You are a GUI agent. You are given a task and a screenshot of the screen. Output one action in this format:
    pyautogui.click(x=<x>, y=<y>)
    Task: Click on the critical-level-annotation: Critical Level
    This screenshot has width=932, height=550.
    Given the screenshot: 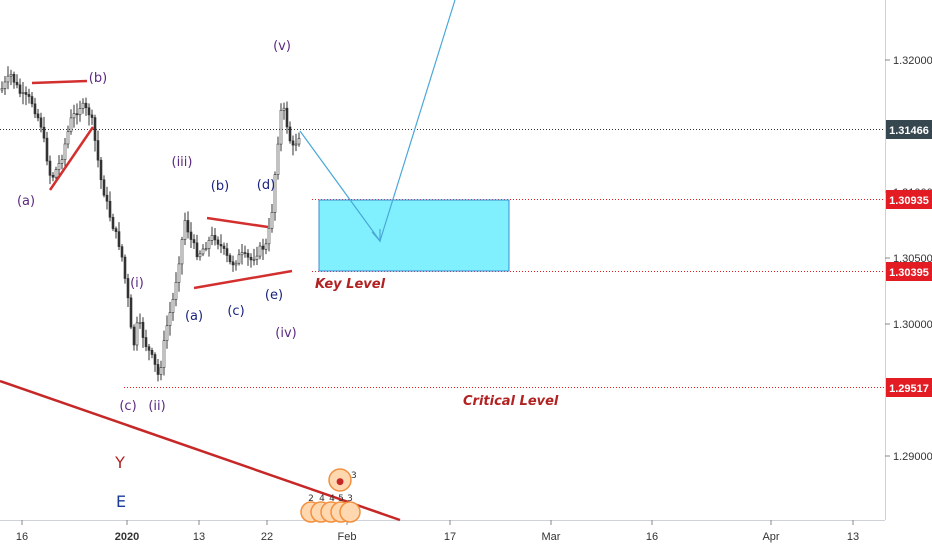 What is the action you would take?
    pyautogui.click(x=511, y=401)
    